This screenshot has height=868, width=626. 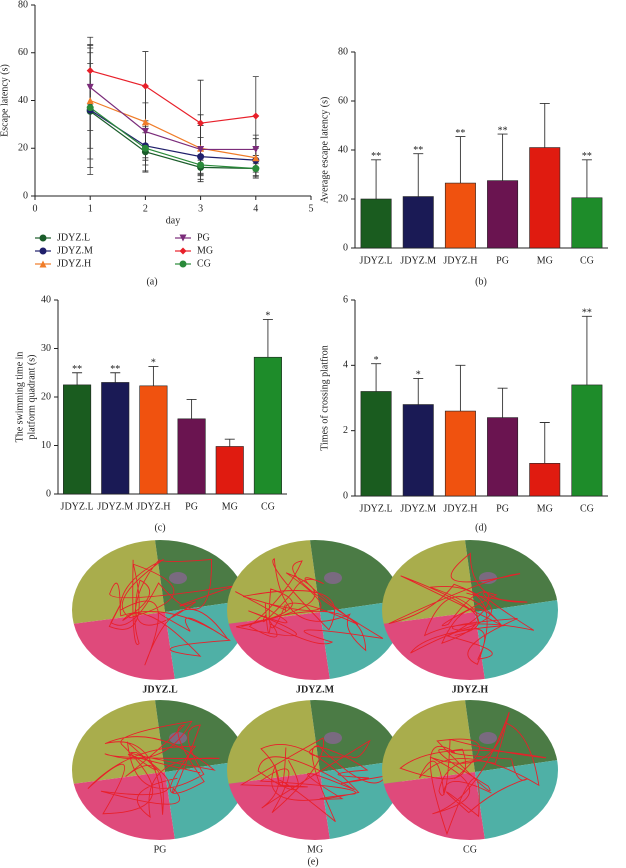 What do you see at coordinates (5, 100) in the screenshot?
I see `y-axis-label: Escape latency (s)` at bounding box center [5, 100].